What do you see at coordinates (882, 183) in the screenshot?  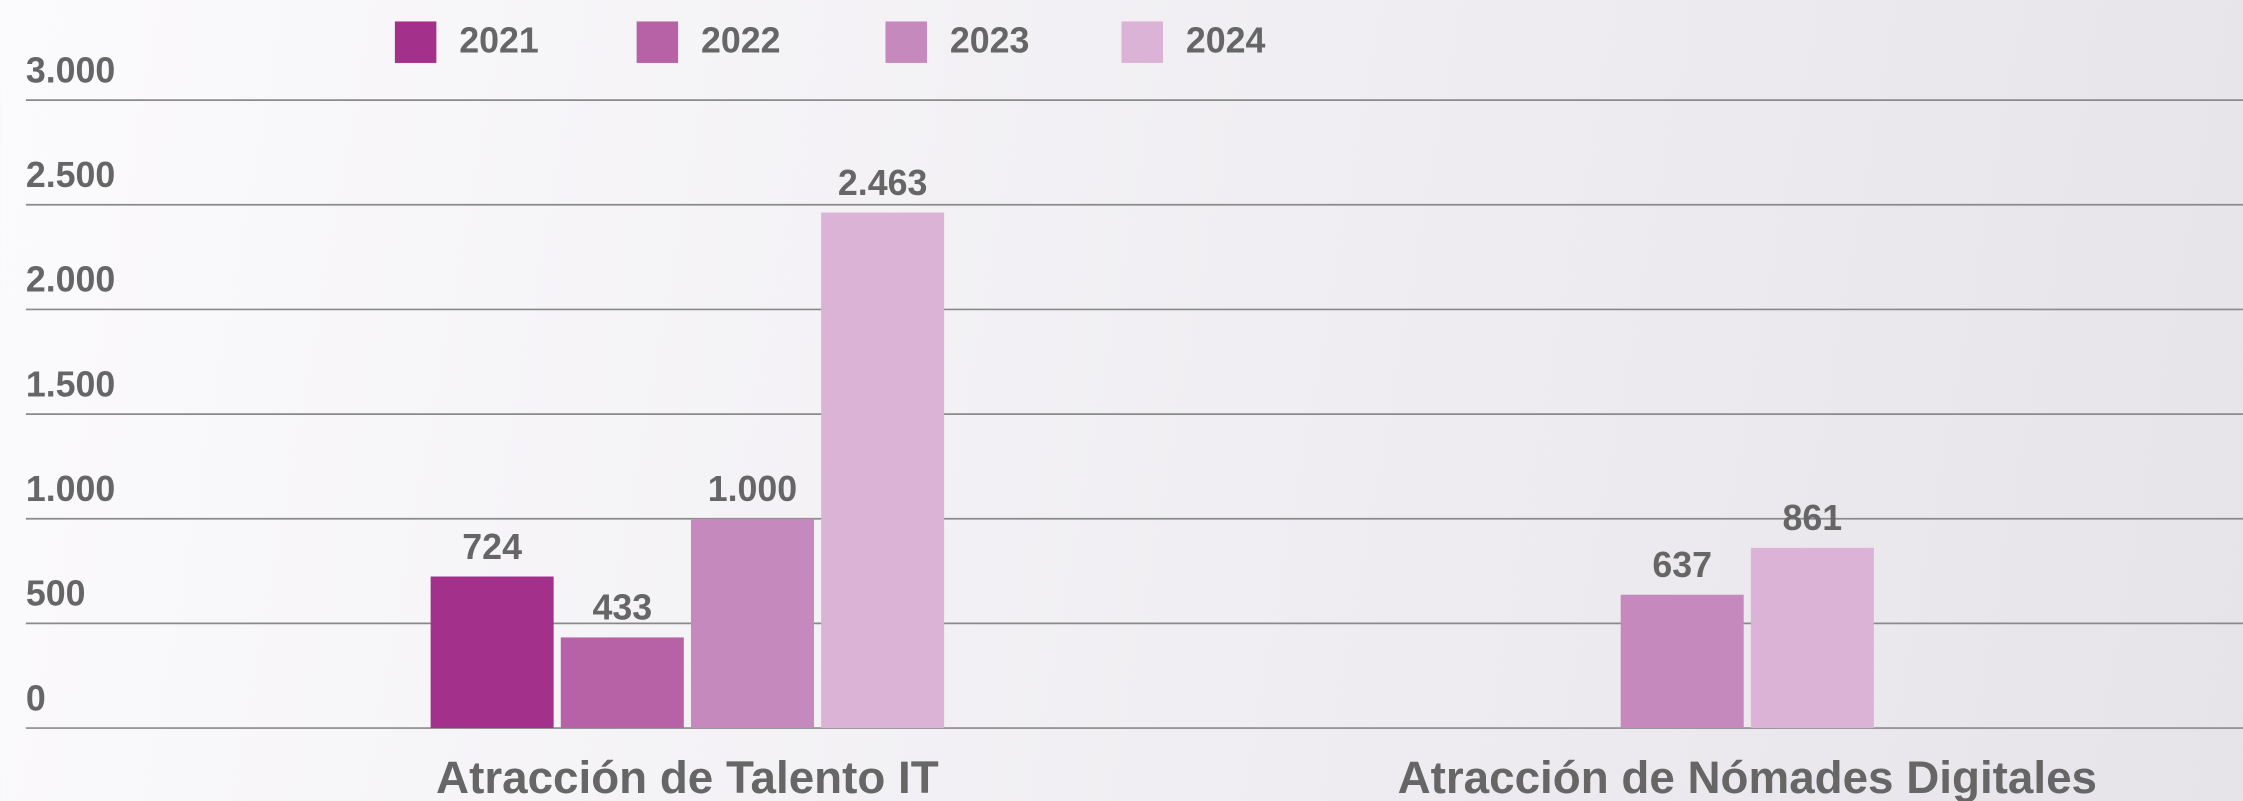 I see `value-label: 2.463` at bounding box center [882, 183].